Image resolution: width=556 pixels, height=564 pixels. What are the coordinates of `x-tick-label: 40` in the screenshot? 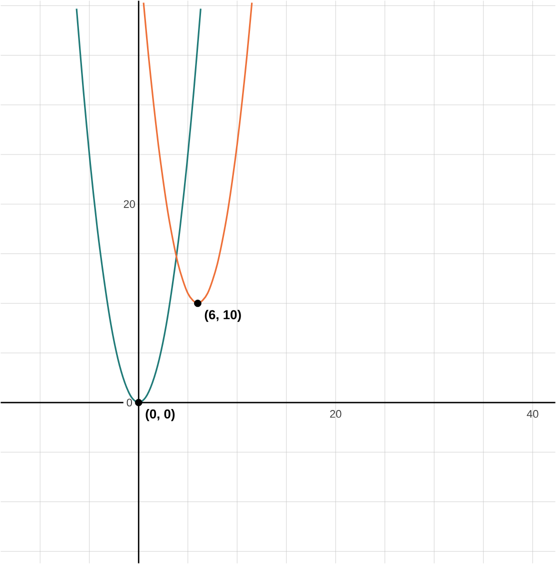 It's located at (532, 414).